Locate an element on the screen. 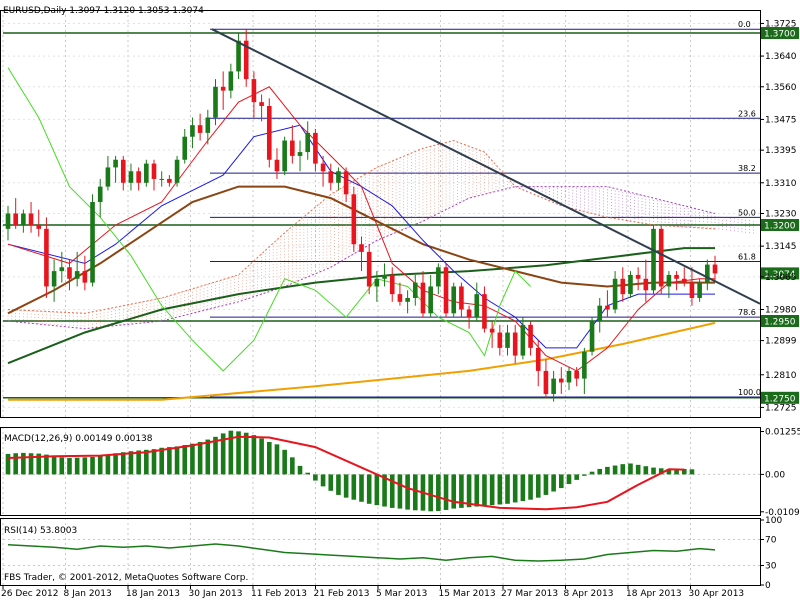  y-tick-label: 1.3725 is located at coordinates (781, 24).